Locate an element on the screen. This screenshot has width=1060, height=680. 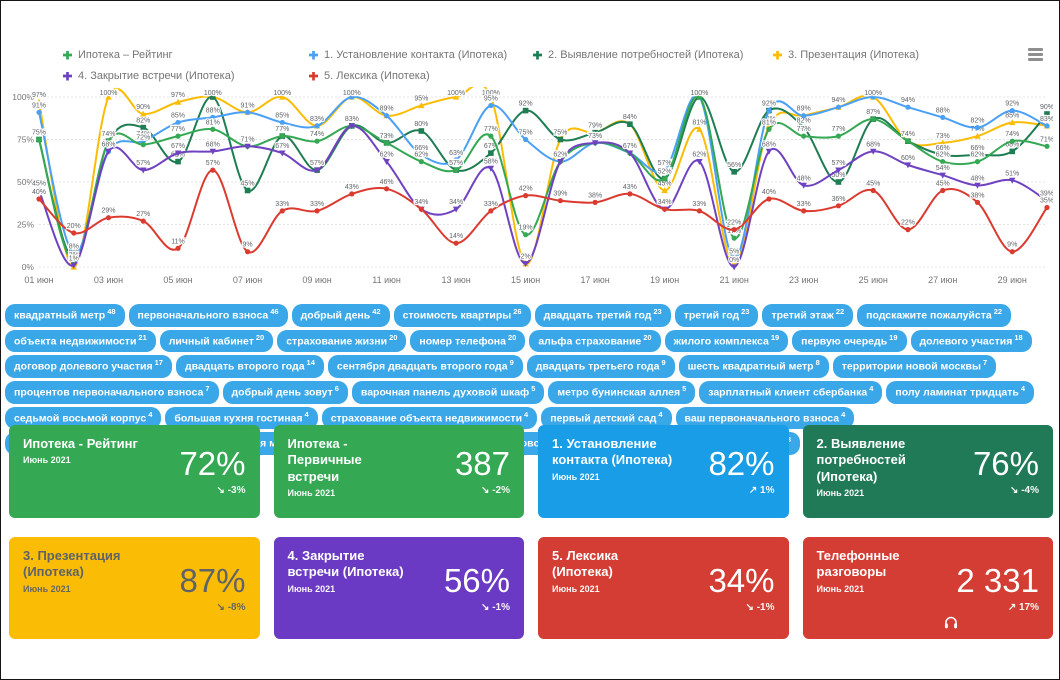
keyword-chip: жилого комплекса 19 is located at coordinates (726, 341).